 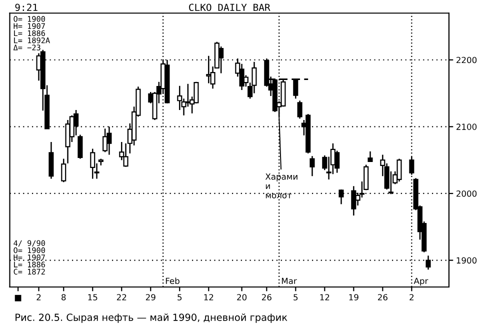 I want to click on x-tick-label: 22, so click(x=121, y=297).